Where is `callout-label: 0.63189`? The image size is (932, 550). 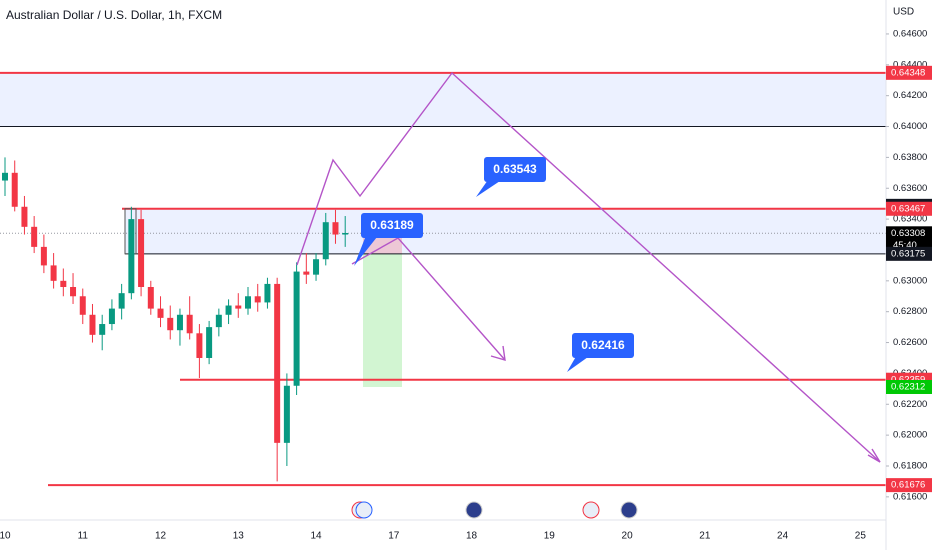 callout-label: 0.63189 is located at coordinates (392, 225).